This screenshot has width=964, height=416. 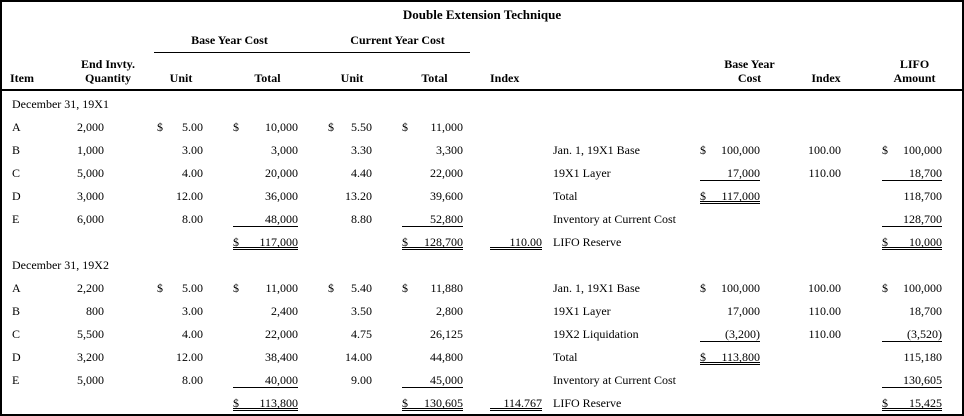 What do you see at coordinates (281, 357) in the screenshot?
I see `cell-value: 38,400` at bounding box center [281, 357].